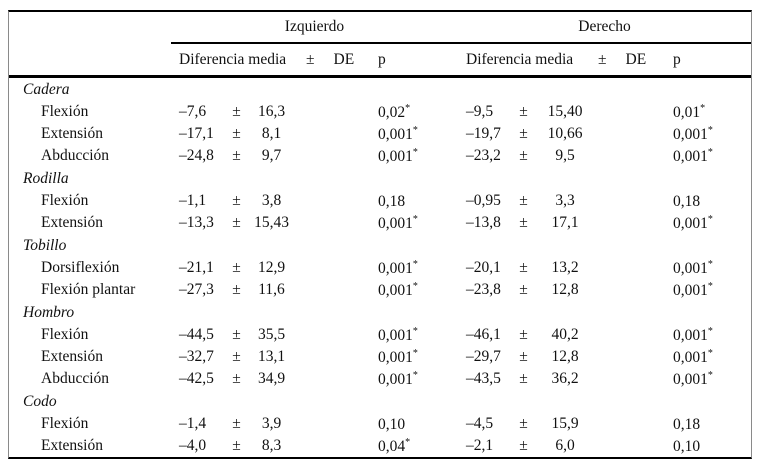 This screenshot has width=759, height=475. I want to click on group-header-row: Izquierdo Derecho, so click(380, 28).